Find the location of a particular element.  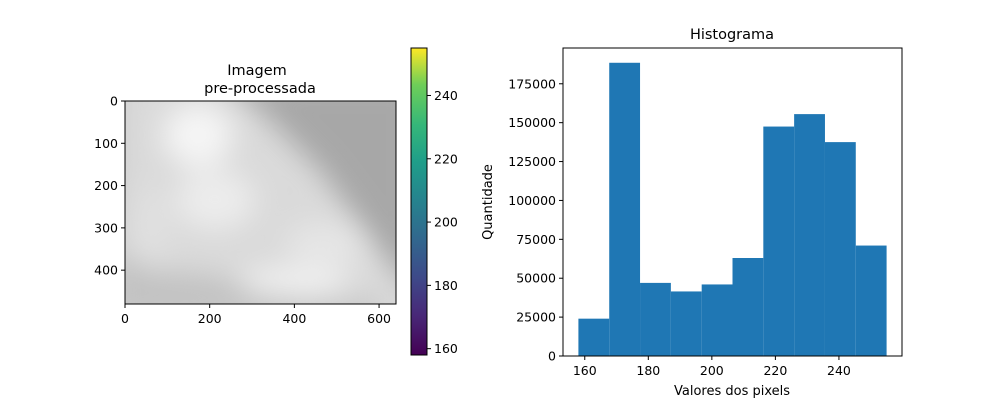

colorbar: 160 180 200 220 240 is located at coordinates (434, 201).